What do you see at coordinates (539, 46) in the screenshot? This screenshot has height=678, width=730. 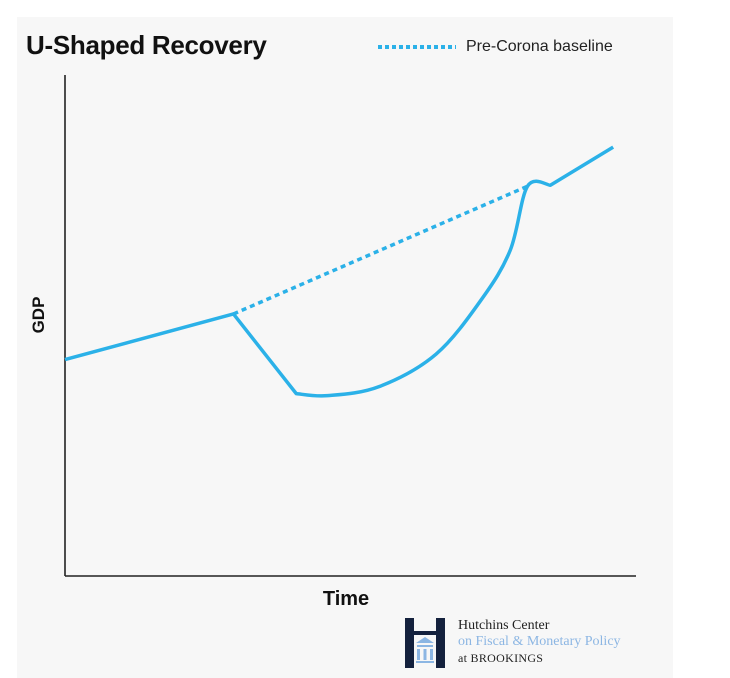 I see `legend-label: Pre-Corona baseline` at bounding box center [539, 46].